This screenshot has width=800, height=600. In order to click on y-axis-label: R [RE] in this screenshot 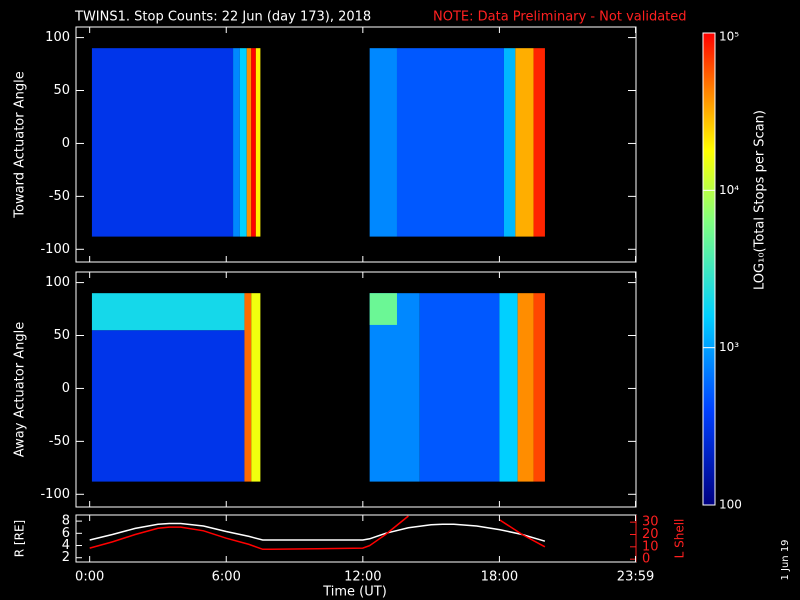, I will do `click(20, 538)`.